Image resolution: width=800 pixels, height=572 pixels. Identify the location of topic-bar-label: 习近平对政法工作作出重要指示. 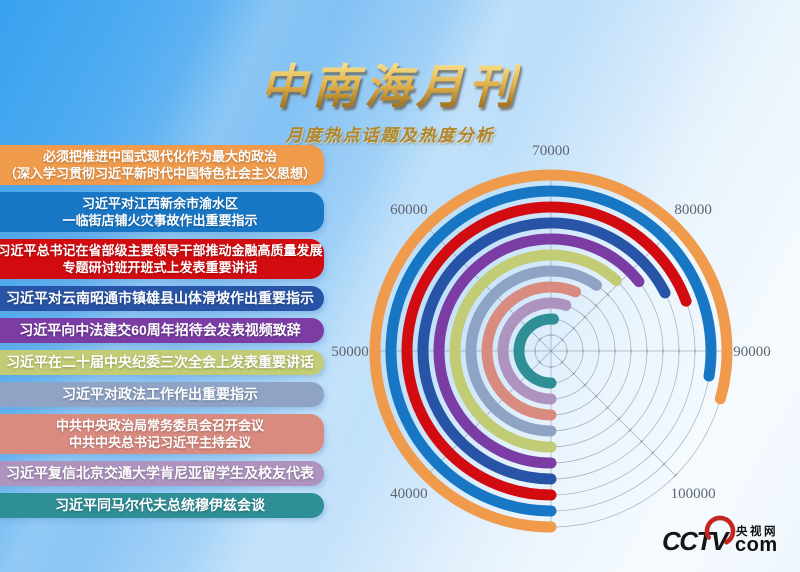
(160, 394).